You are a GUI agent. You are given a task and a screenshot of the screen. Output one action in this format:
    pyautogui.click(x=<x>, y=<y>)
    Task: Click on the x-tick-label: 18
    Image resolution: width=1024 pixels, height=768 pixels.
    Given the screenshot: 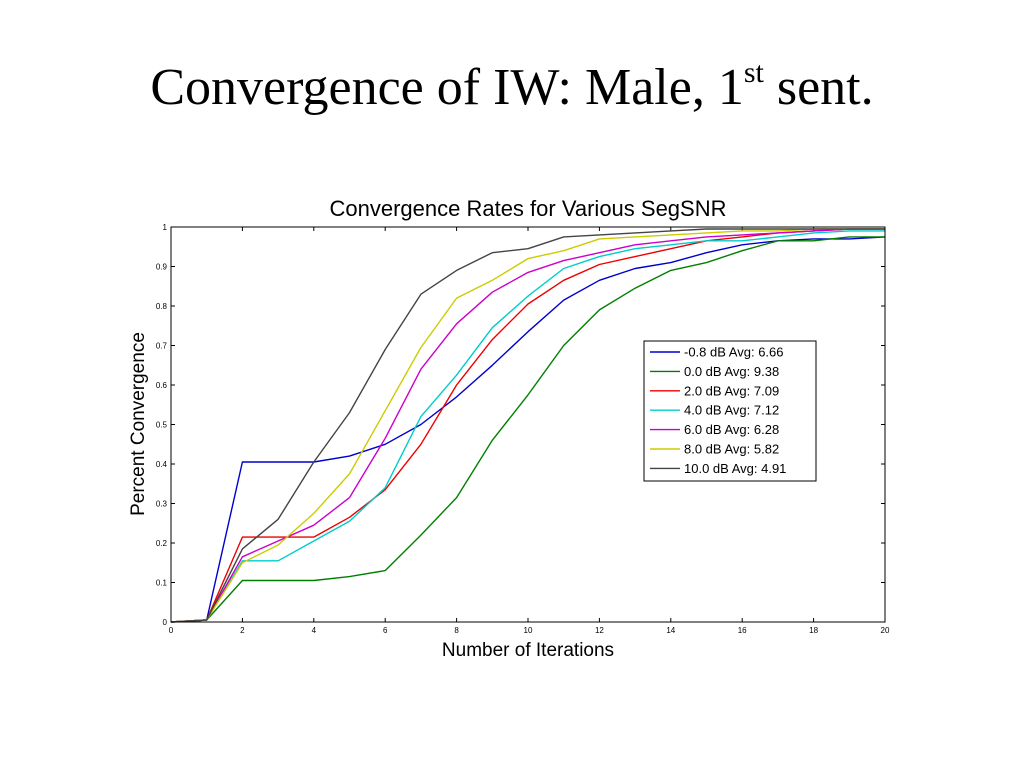 What is the action you would take?
    pyautogui.click(x=813, y=630)
    